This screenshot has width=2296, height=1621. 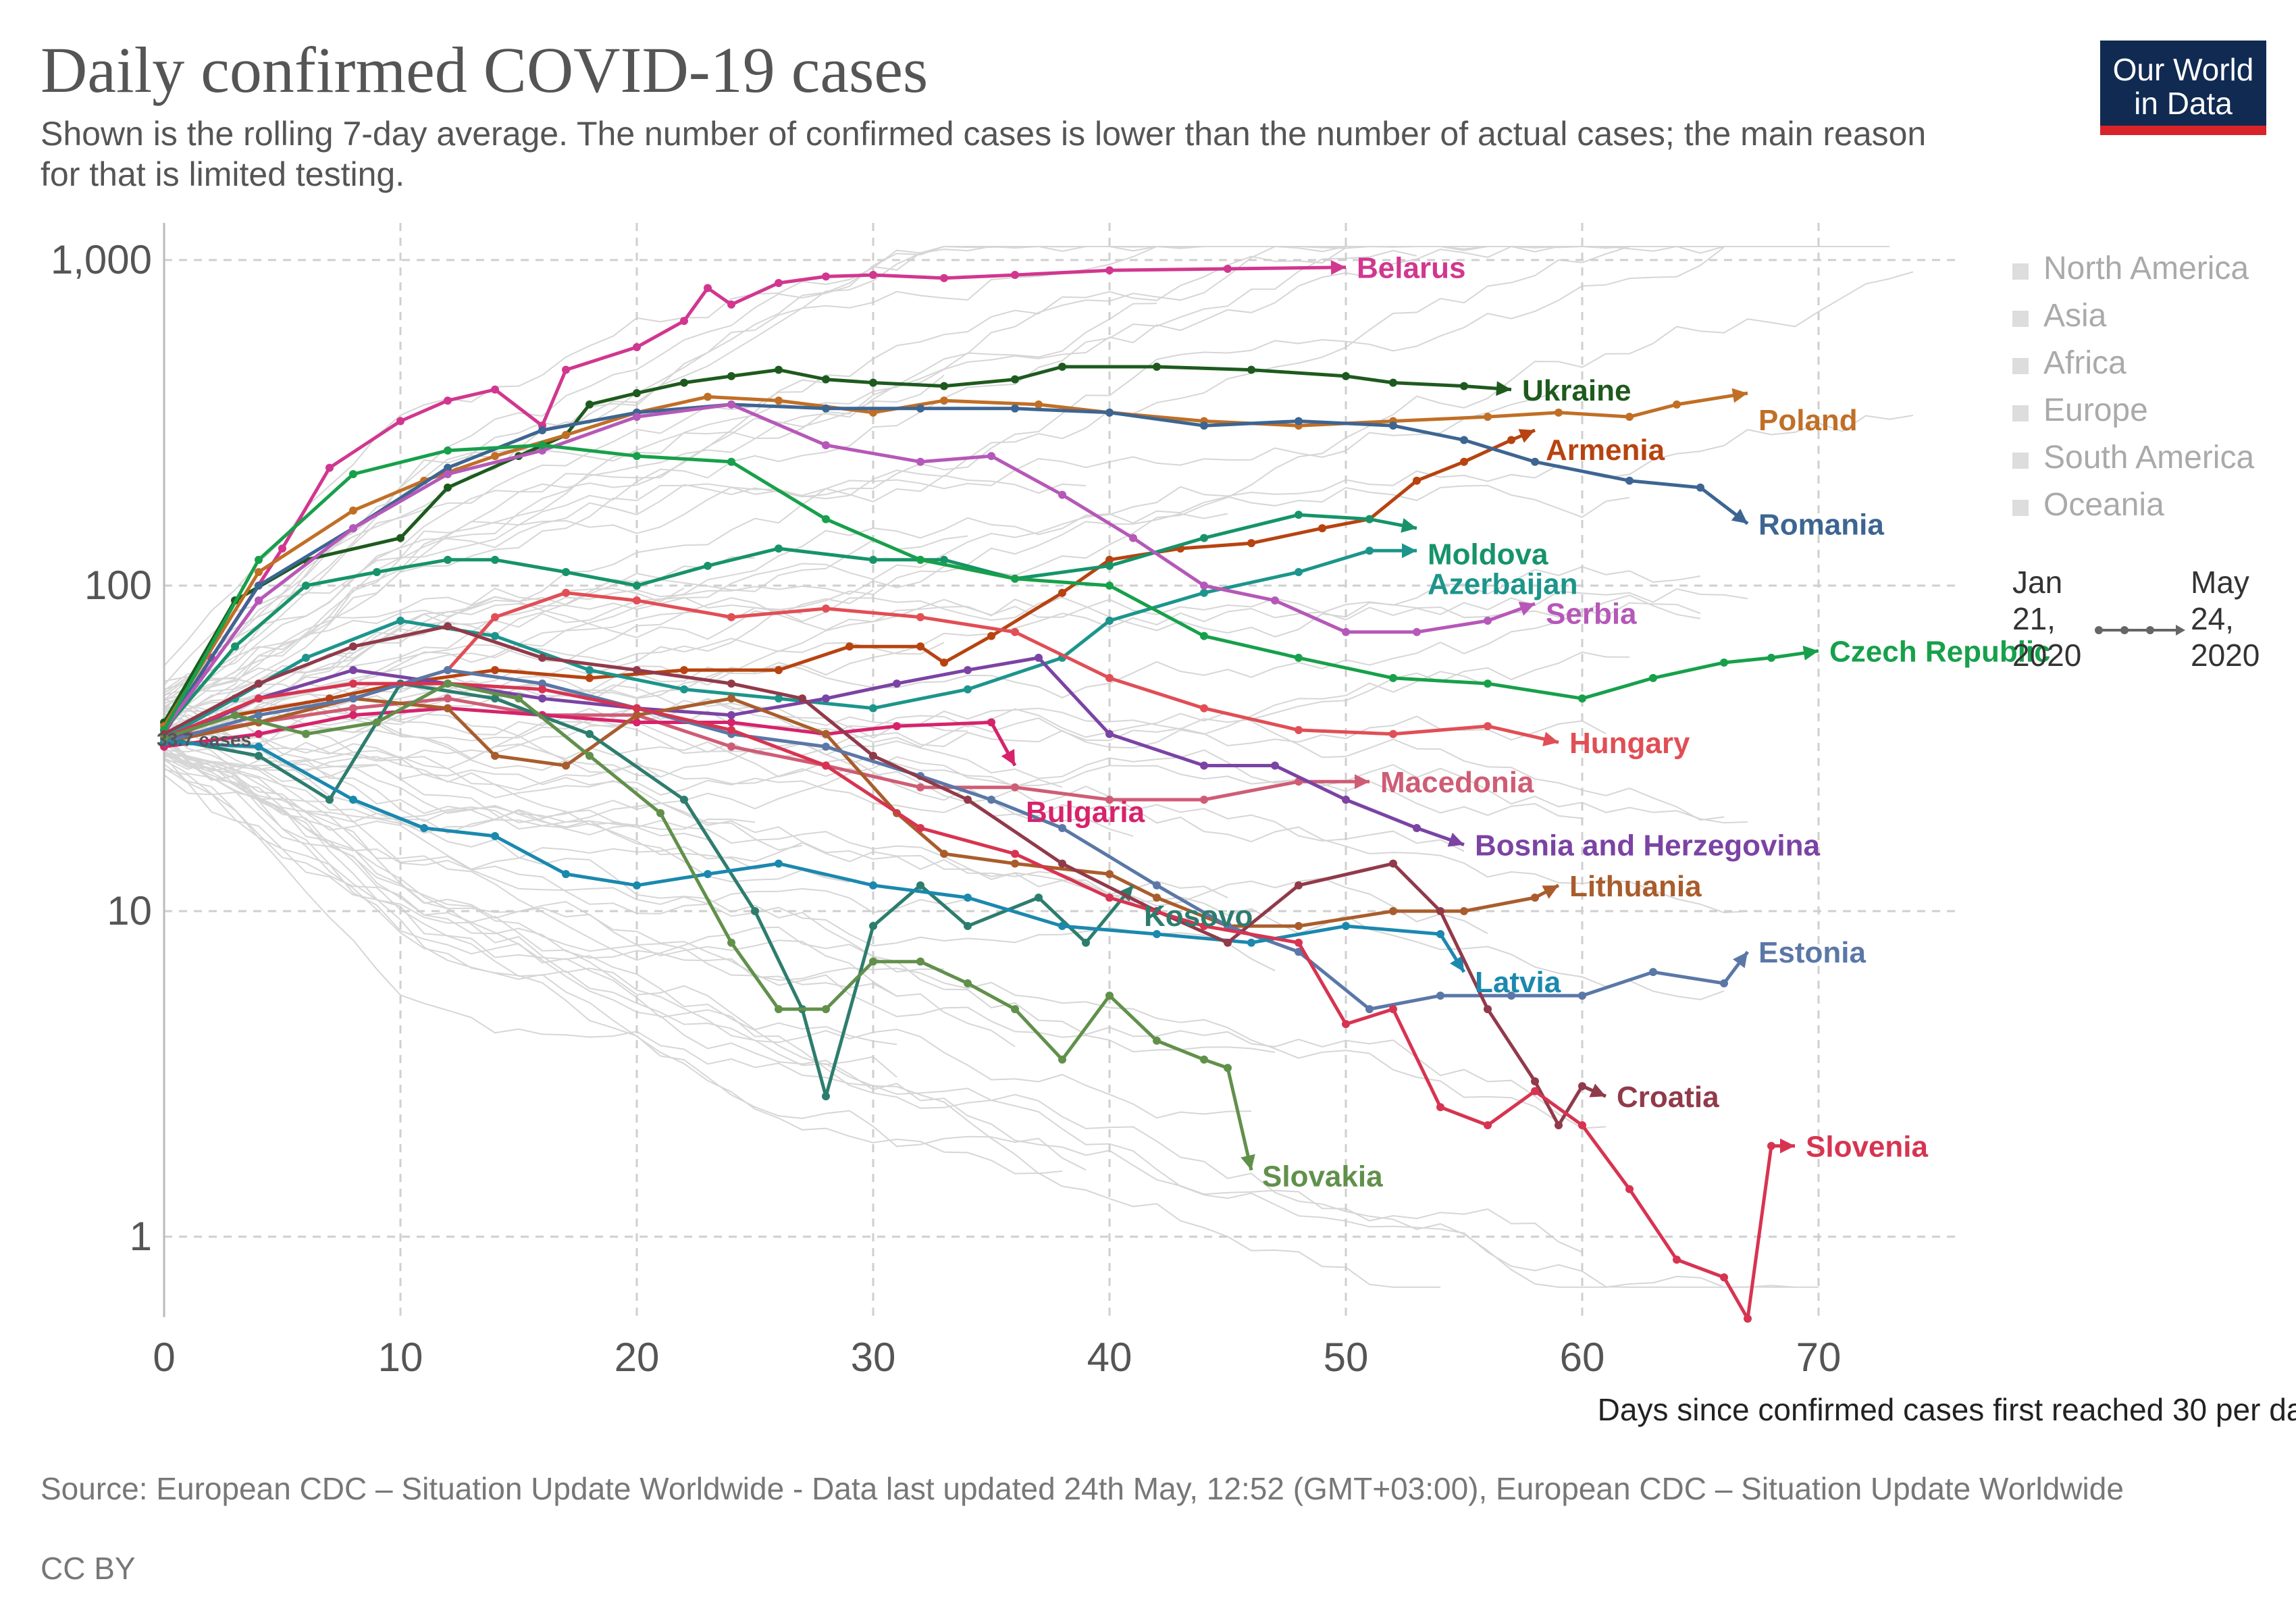 What do you see at coordinates (1812, 952) in the screenshot?
I see `series-label-estonia: Estonia` at bounding box center [1812, 952].